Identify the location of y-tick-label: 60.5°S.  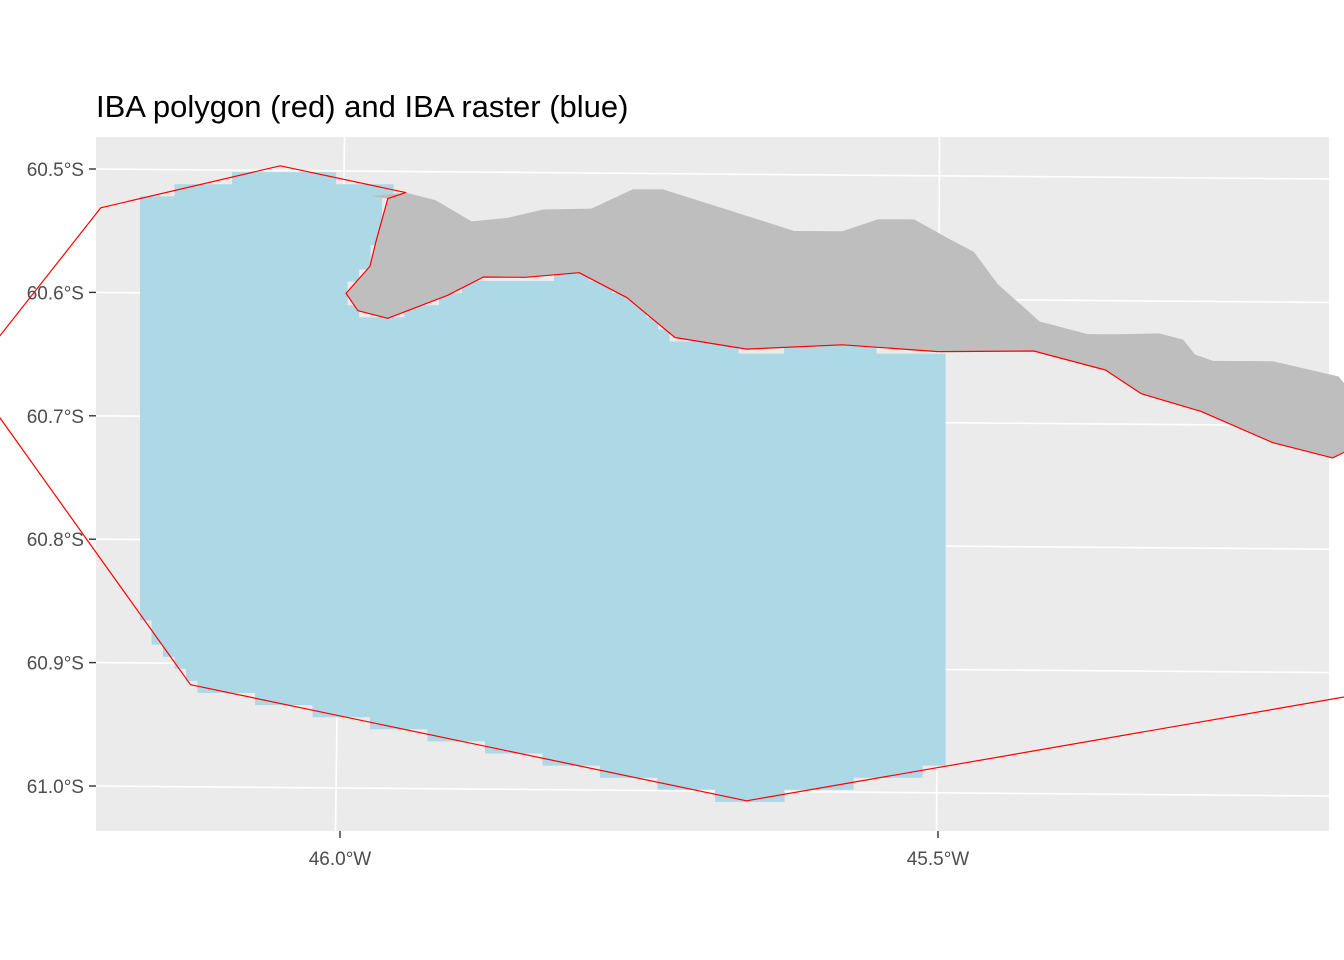
(55, 170).